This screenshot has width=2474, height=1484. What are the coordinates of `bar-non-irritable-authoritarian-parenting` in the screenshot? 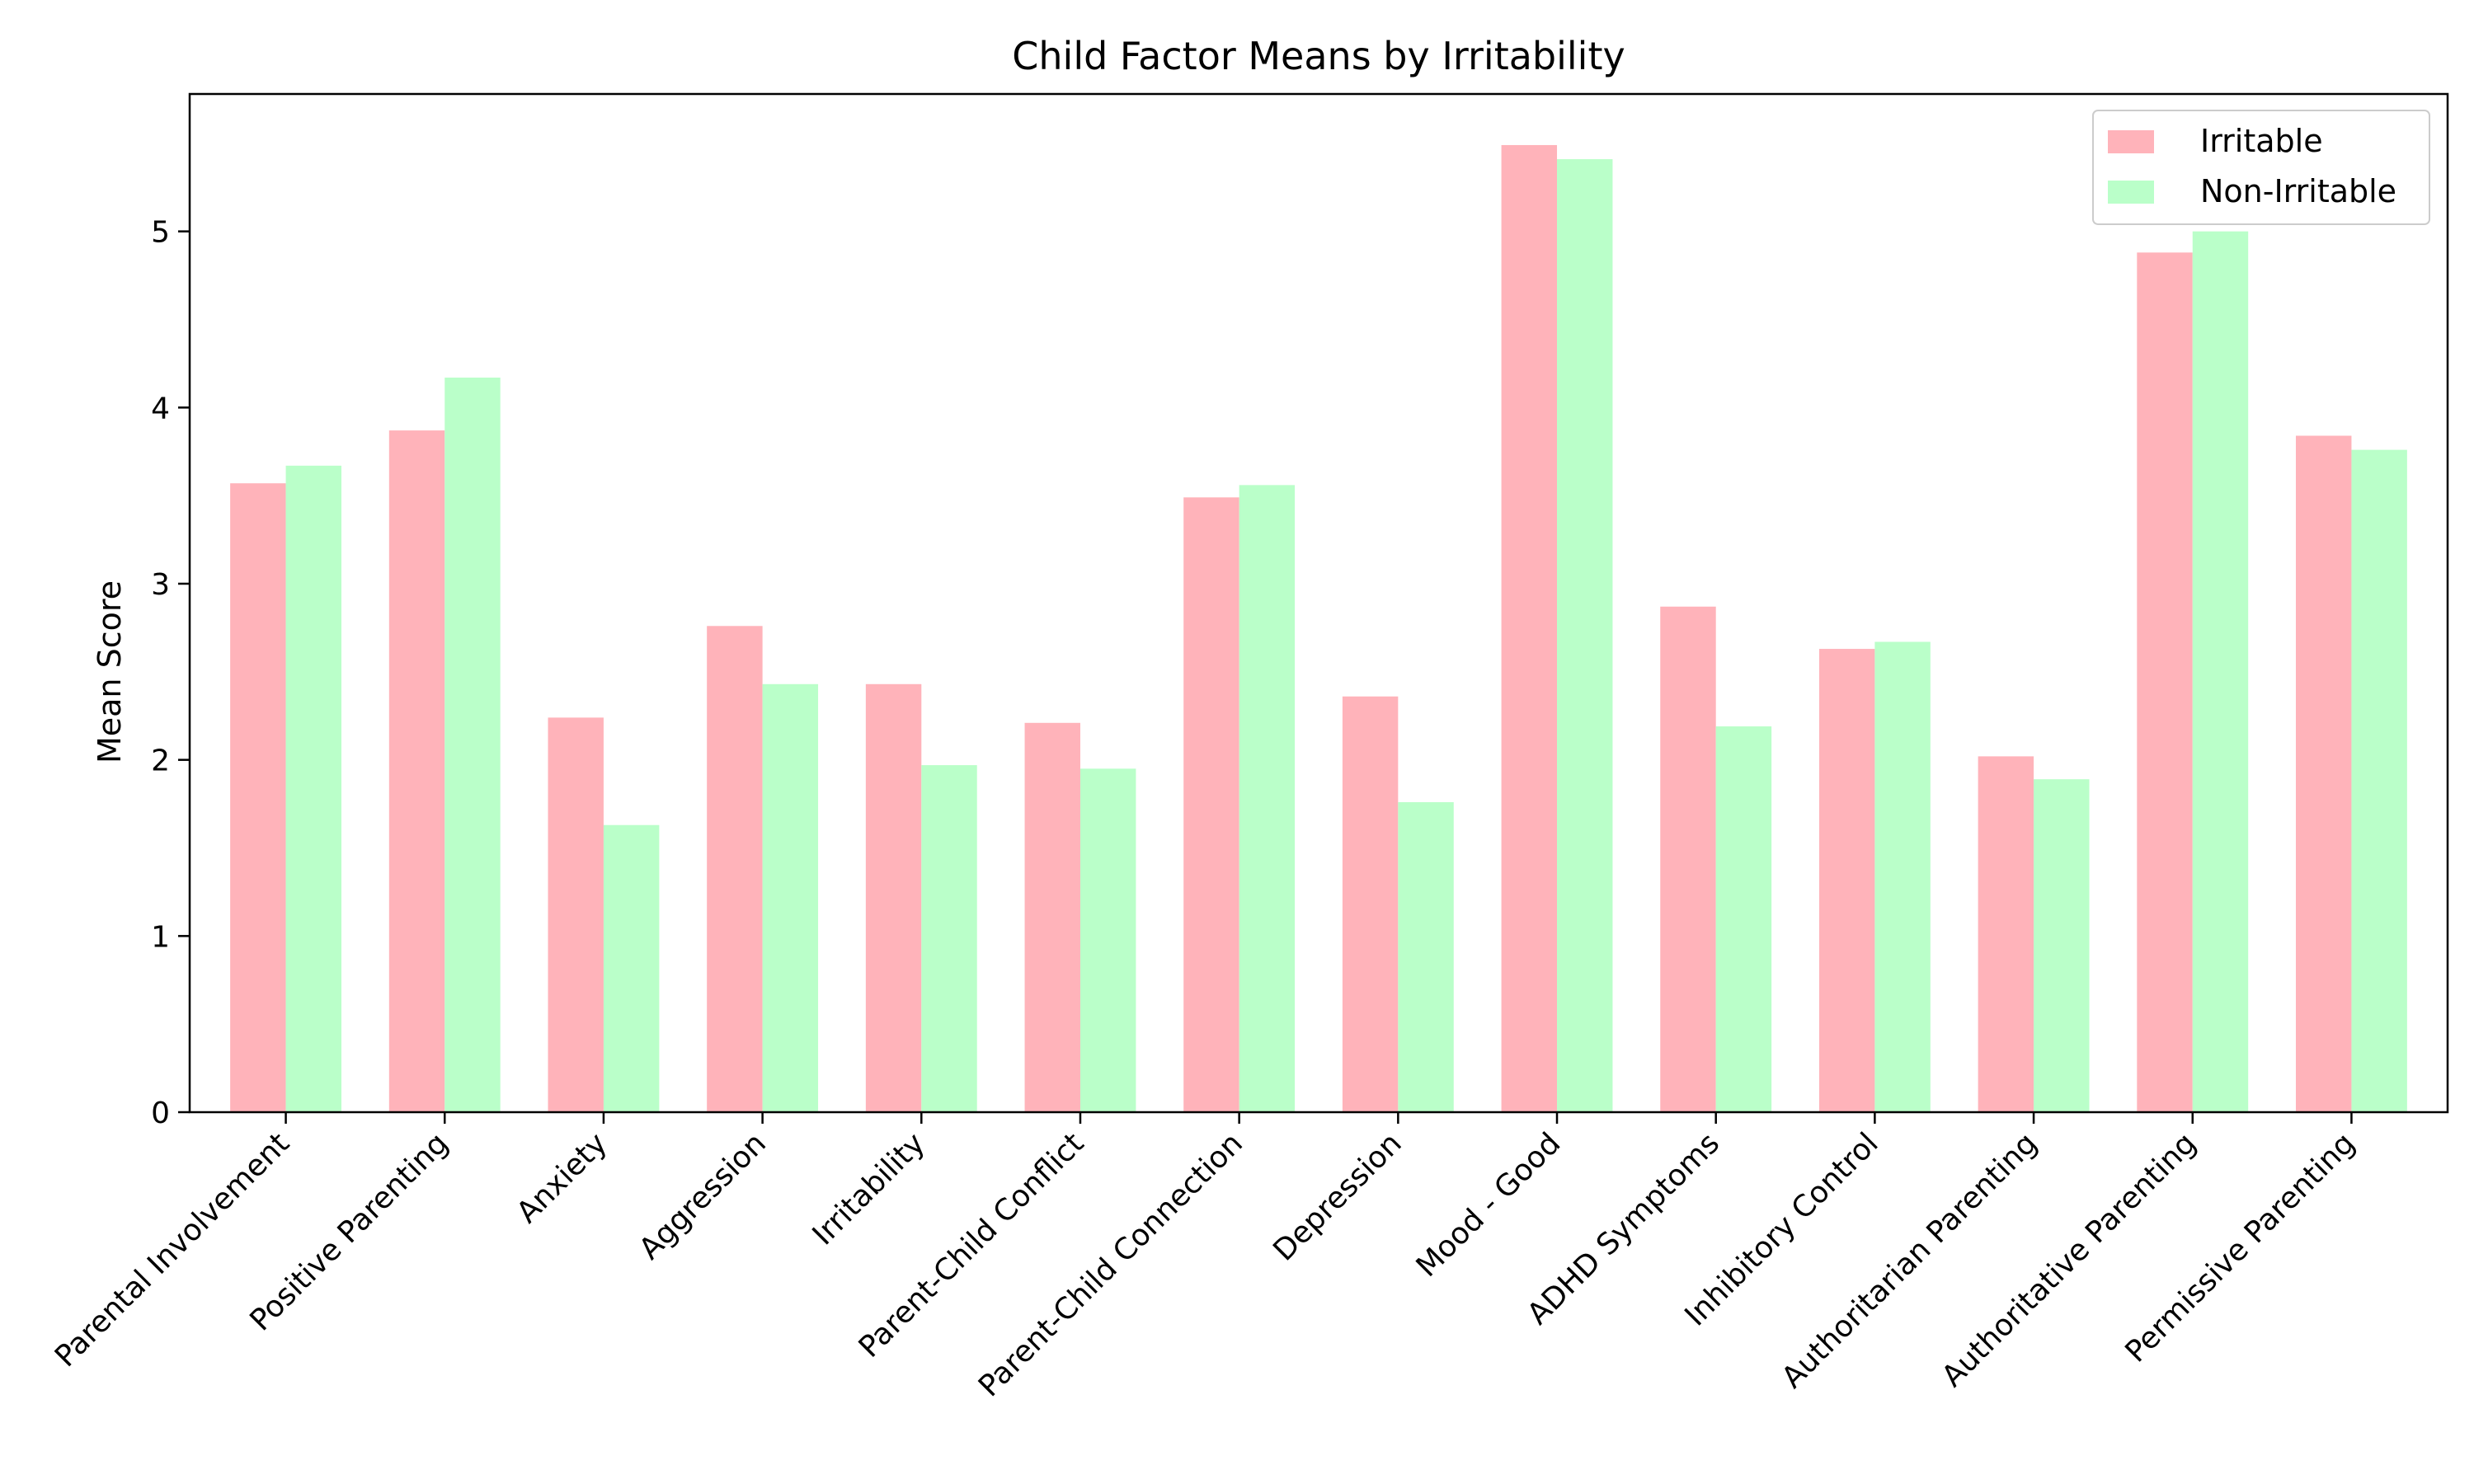 It's located at (2062, 945).